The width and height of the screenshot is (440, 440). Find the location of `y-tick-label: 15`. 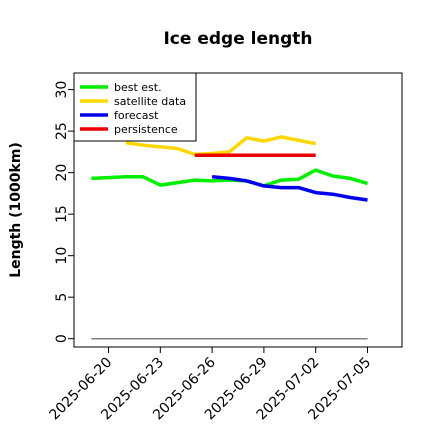

y-tick-label: 15 is located at coordinates (62, 214).